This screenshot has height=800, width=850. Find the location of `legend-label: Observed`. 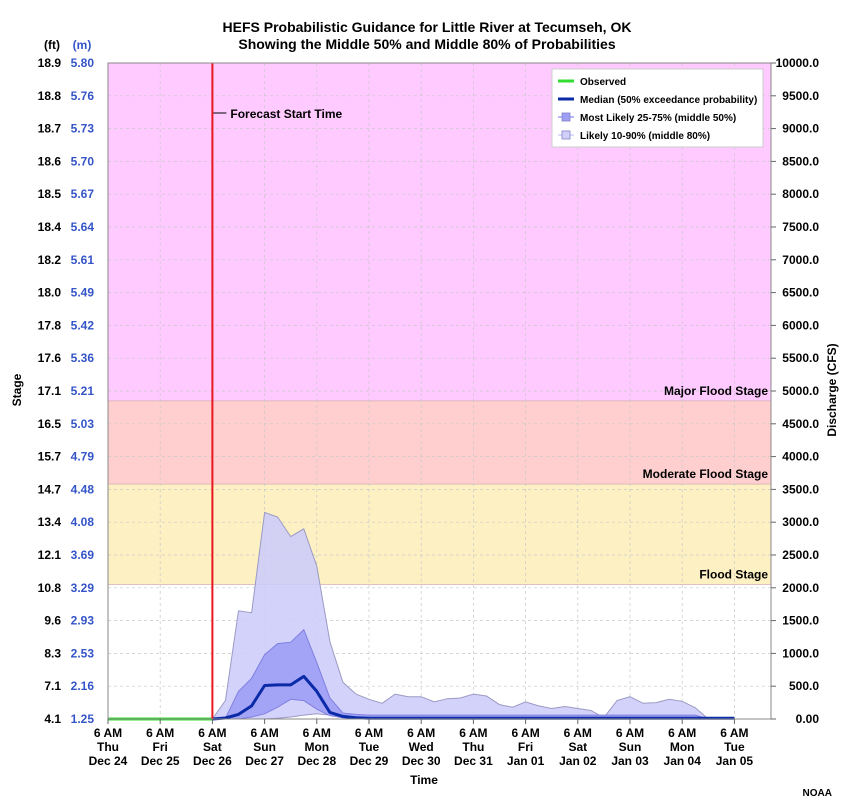

legend-label: Observed is located at coordinates (603, 82).